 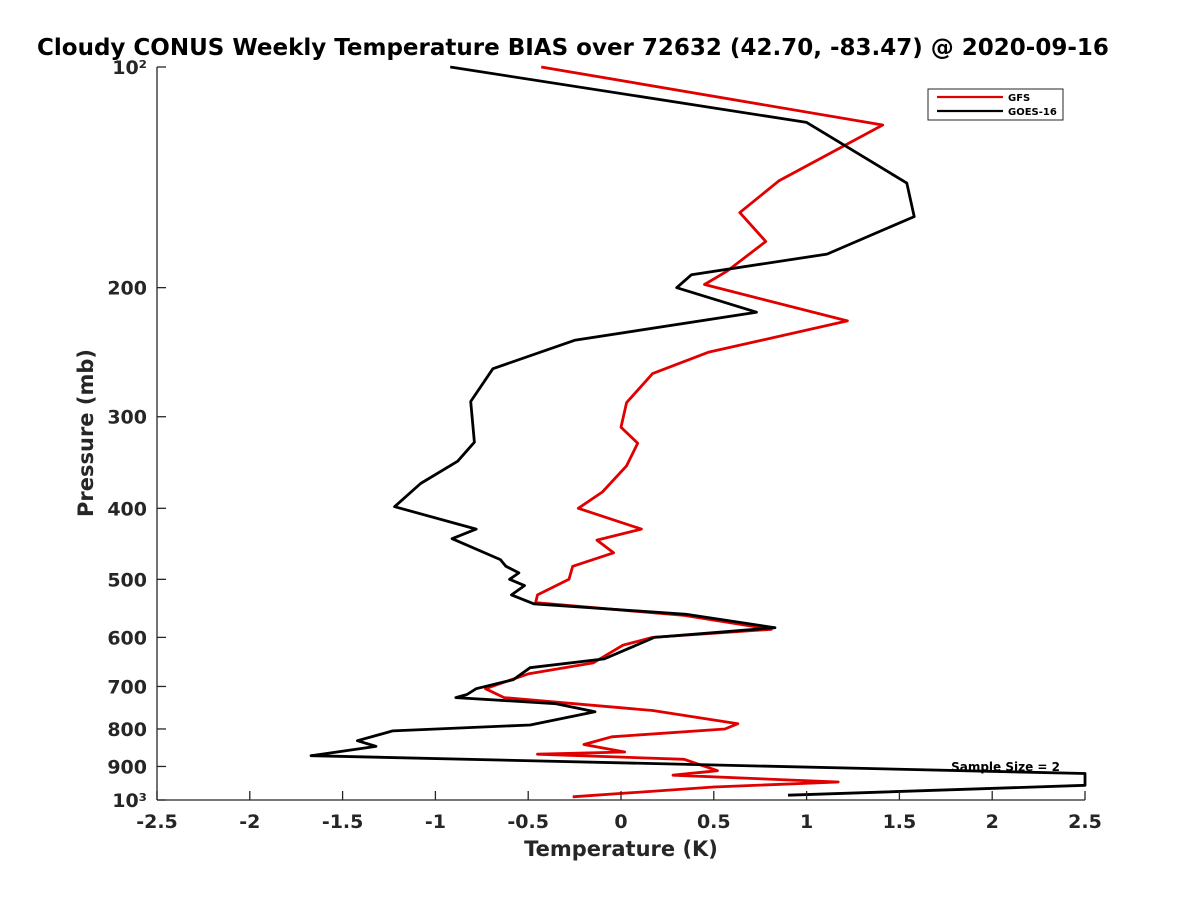 What do you see at coordinates (1005, 767) in the screenshot?
I see `sample-size-annotation: Sample Size = 2` at bounding box center [1005, 767].